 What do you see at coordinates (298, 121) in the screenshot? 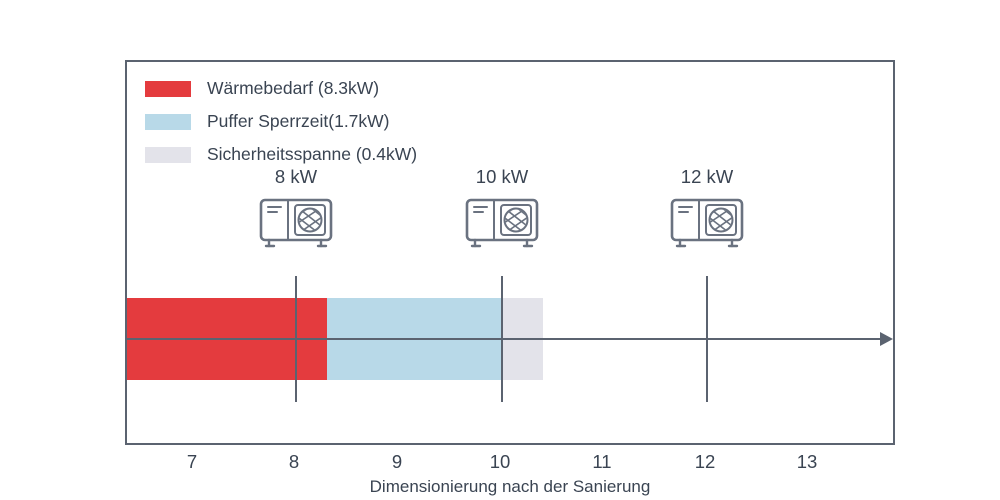
I see `legend-label: Puffer Sperrzeit(1.7kW)` at bounding box center [298, 121].